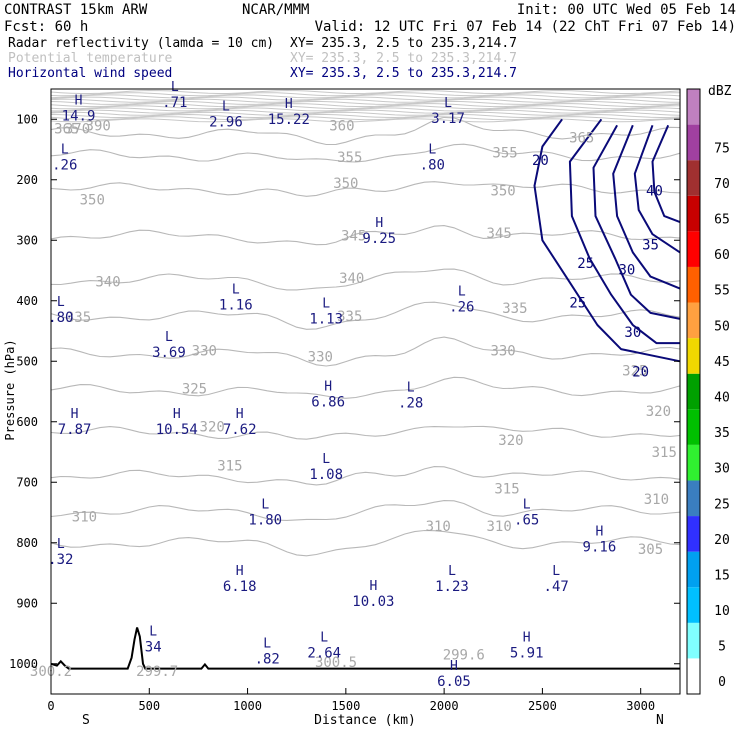 The image size is (740, 744). What do you see at coordinates (403, 73) in the screenshot?
I see `field-xy-wind: XY= 235.3, 2.5 to 235.3,214.7` at bounding box center [403, 73].